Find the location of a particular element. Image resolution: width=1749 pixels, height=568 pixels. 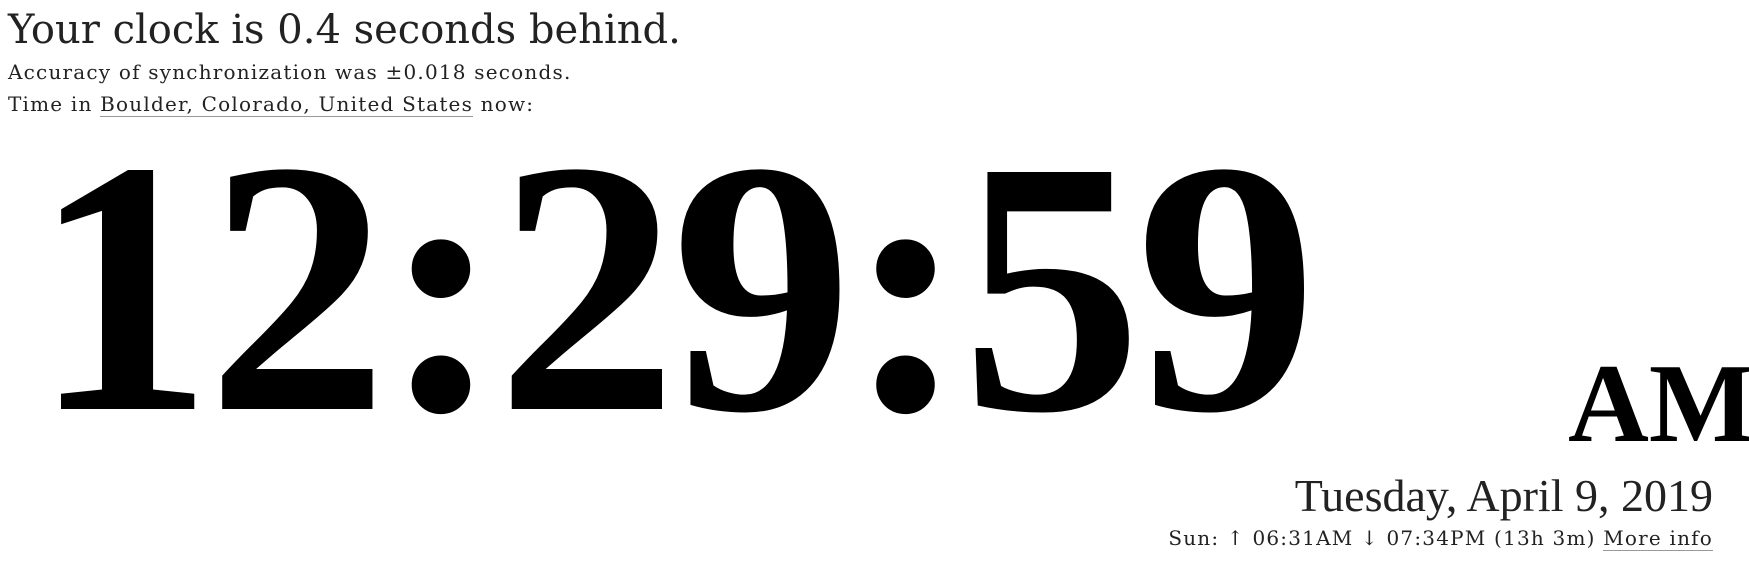

sun-label: Sun: is located at coordinates (1194, 538).